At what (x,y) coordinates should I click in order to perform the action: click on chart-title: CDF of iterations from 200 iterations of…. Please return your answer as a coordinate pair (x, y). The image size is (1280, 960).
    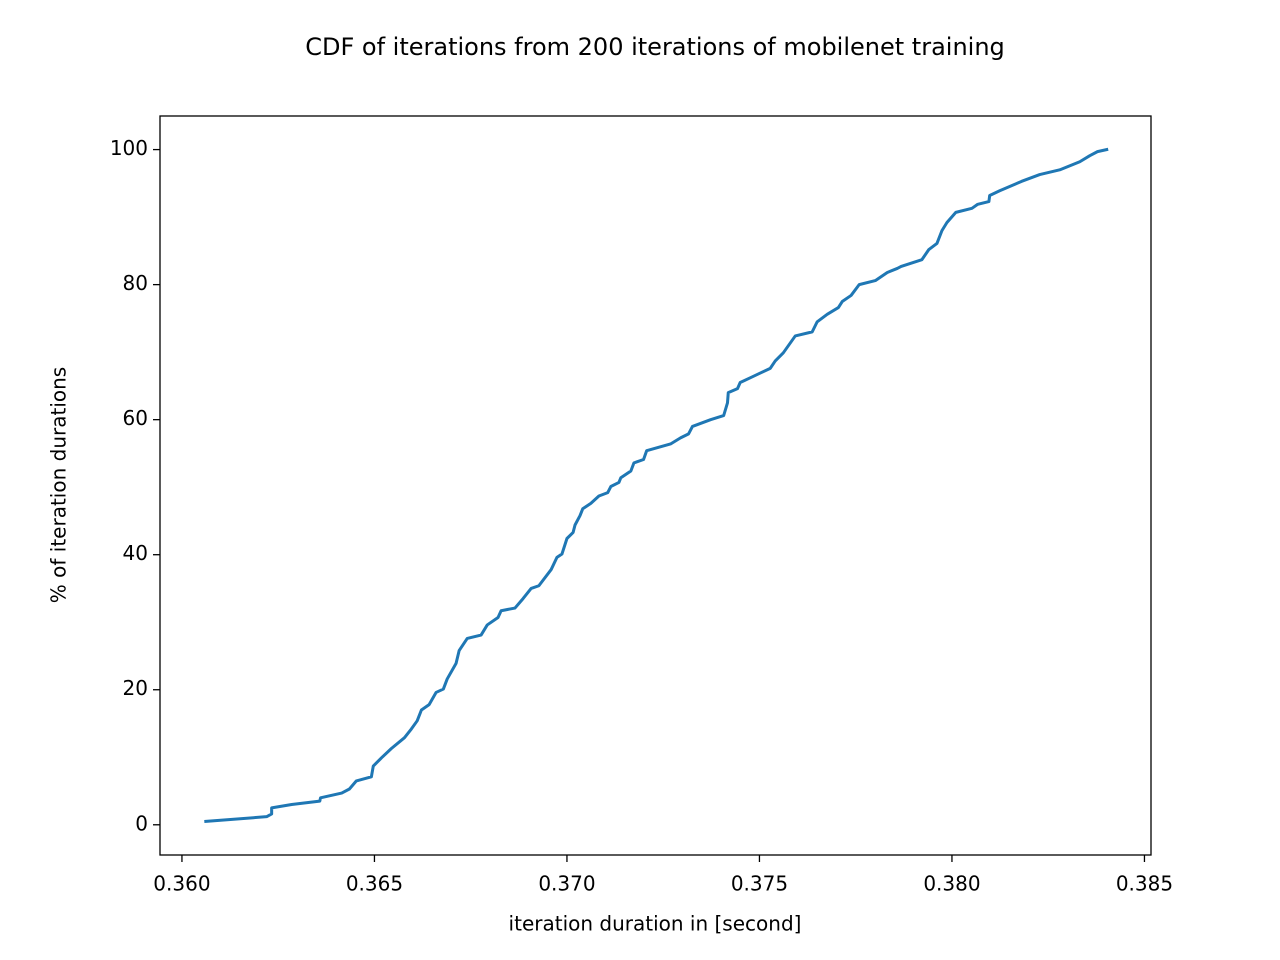
    Looking at the image, I should click on (655, 47).